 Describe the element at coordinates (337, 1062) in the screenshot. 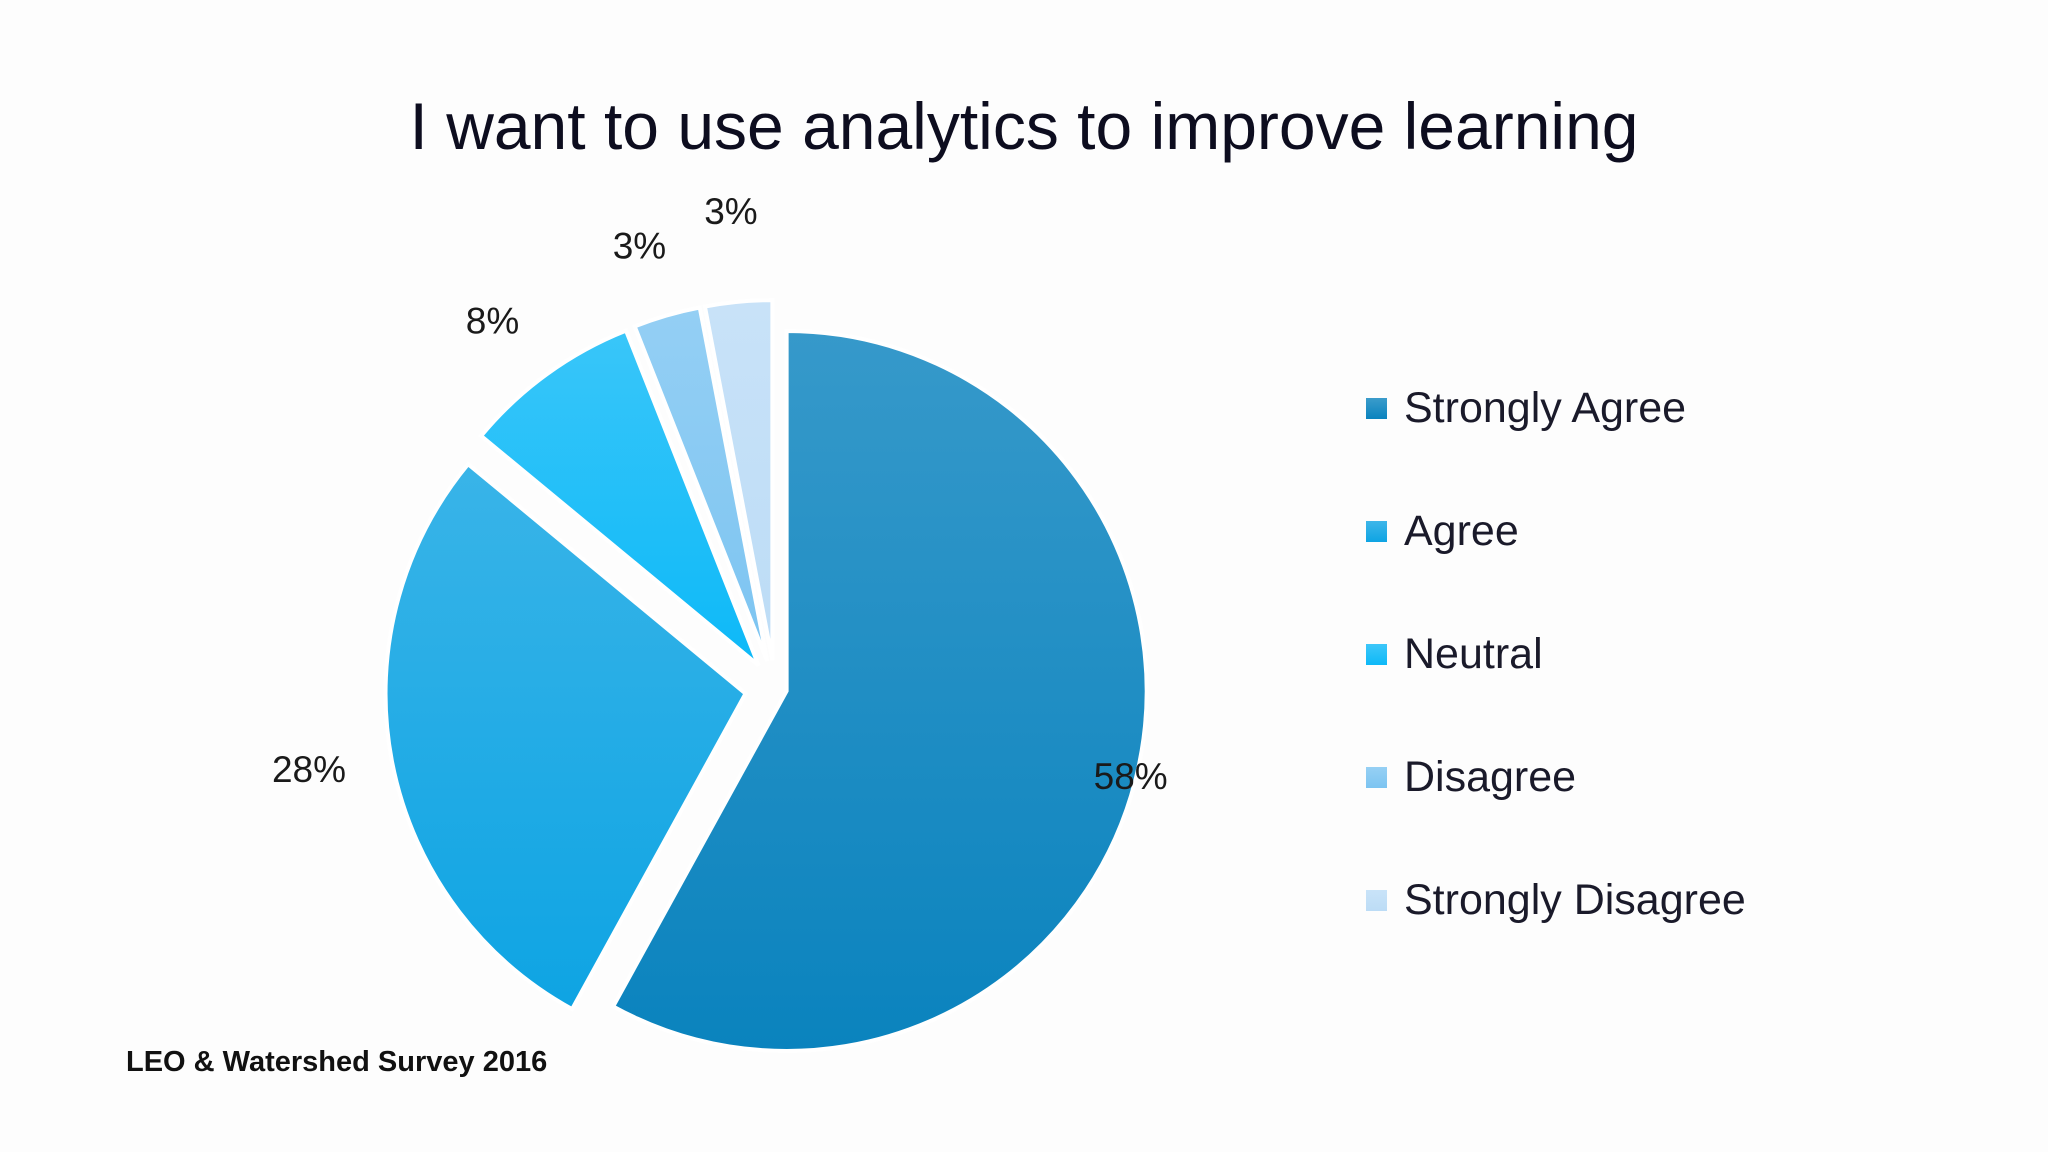

I see `source-note: LEO & Watershed Survey 2016` at that location.